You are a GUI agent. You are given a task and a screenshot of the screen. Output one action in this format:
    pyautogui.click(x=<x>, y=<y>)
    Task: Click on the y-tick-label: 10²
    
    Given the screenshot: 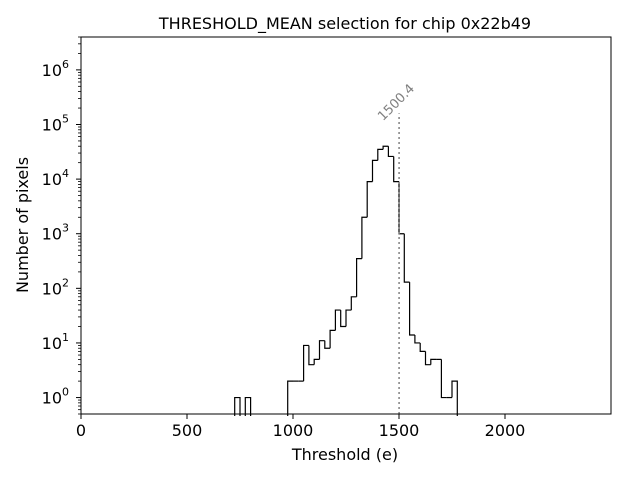 What is the action you would take?
    pyautogui.click(x=55, y=287)
    